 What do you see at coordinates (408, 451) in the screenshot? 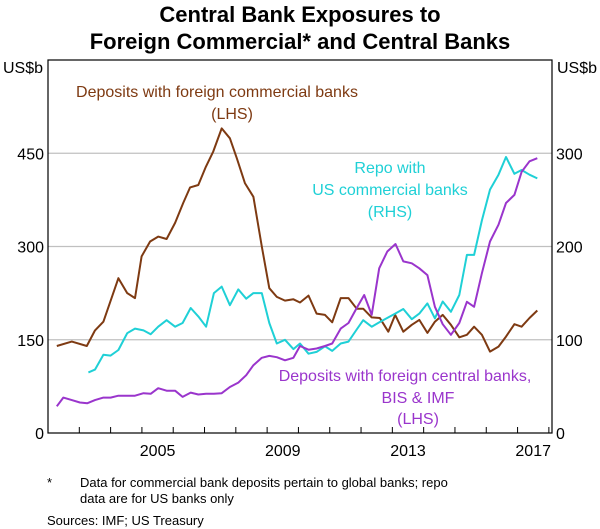
I see `x-tick-label: 2013` at bounding box center [408, 451].